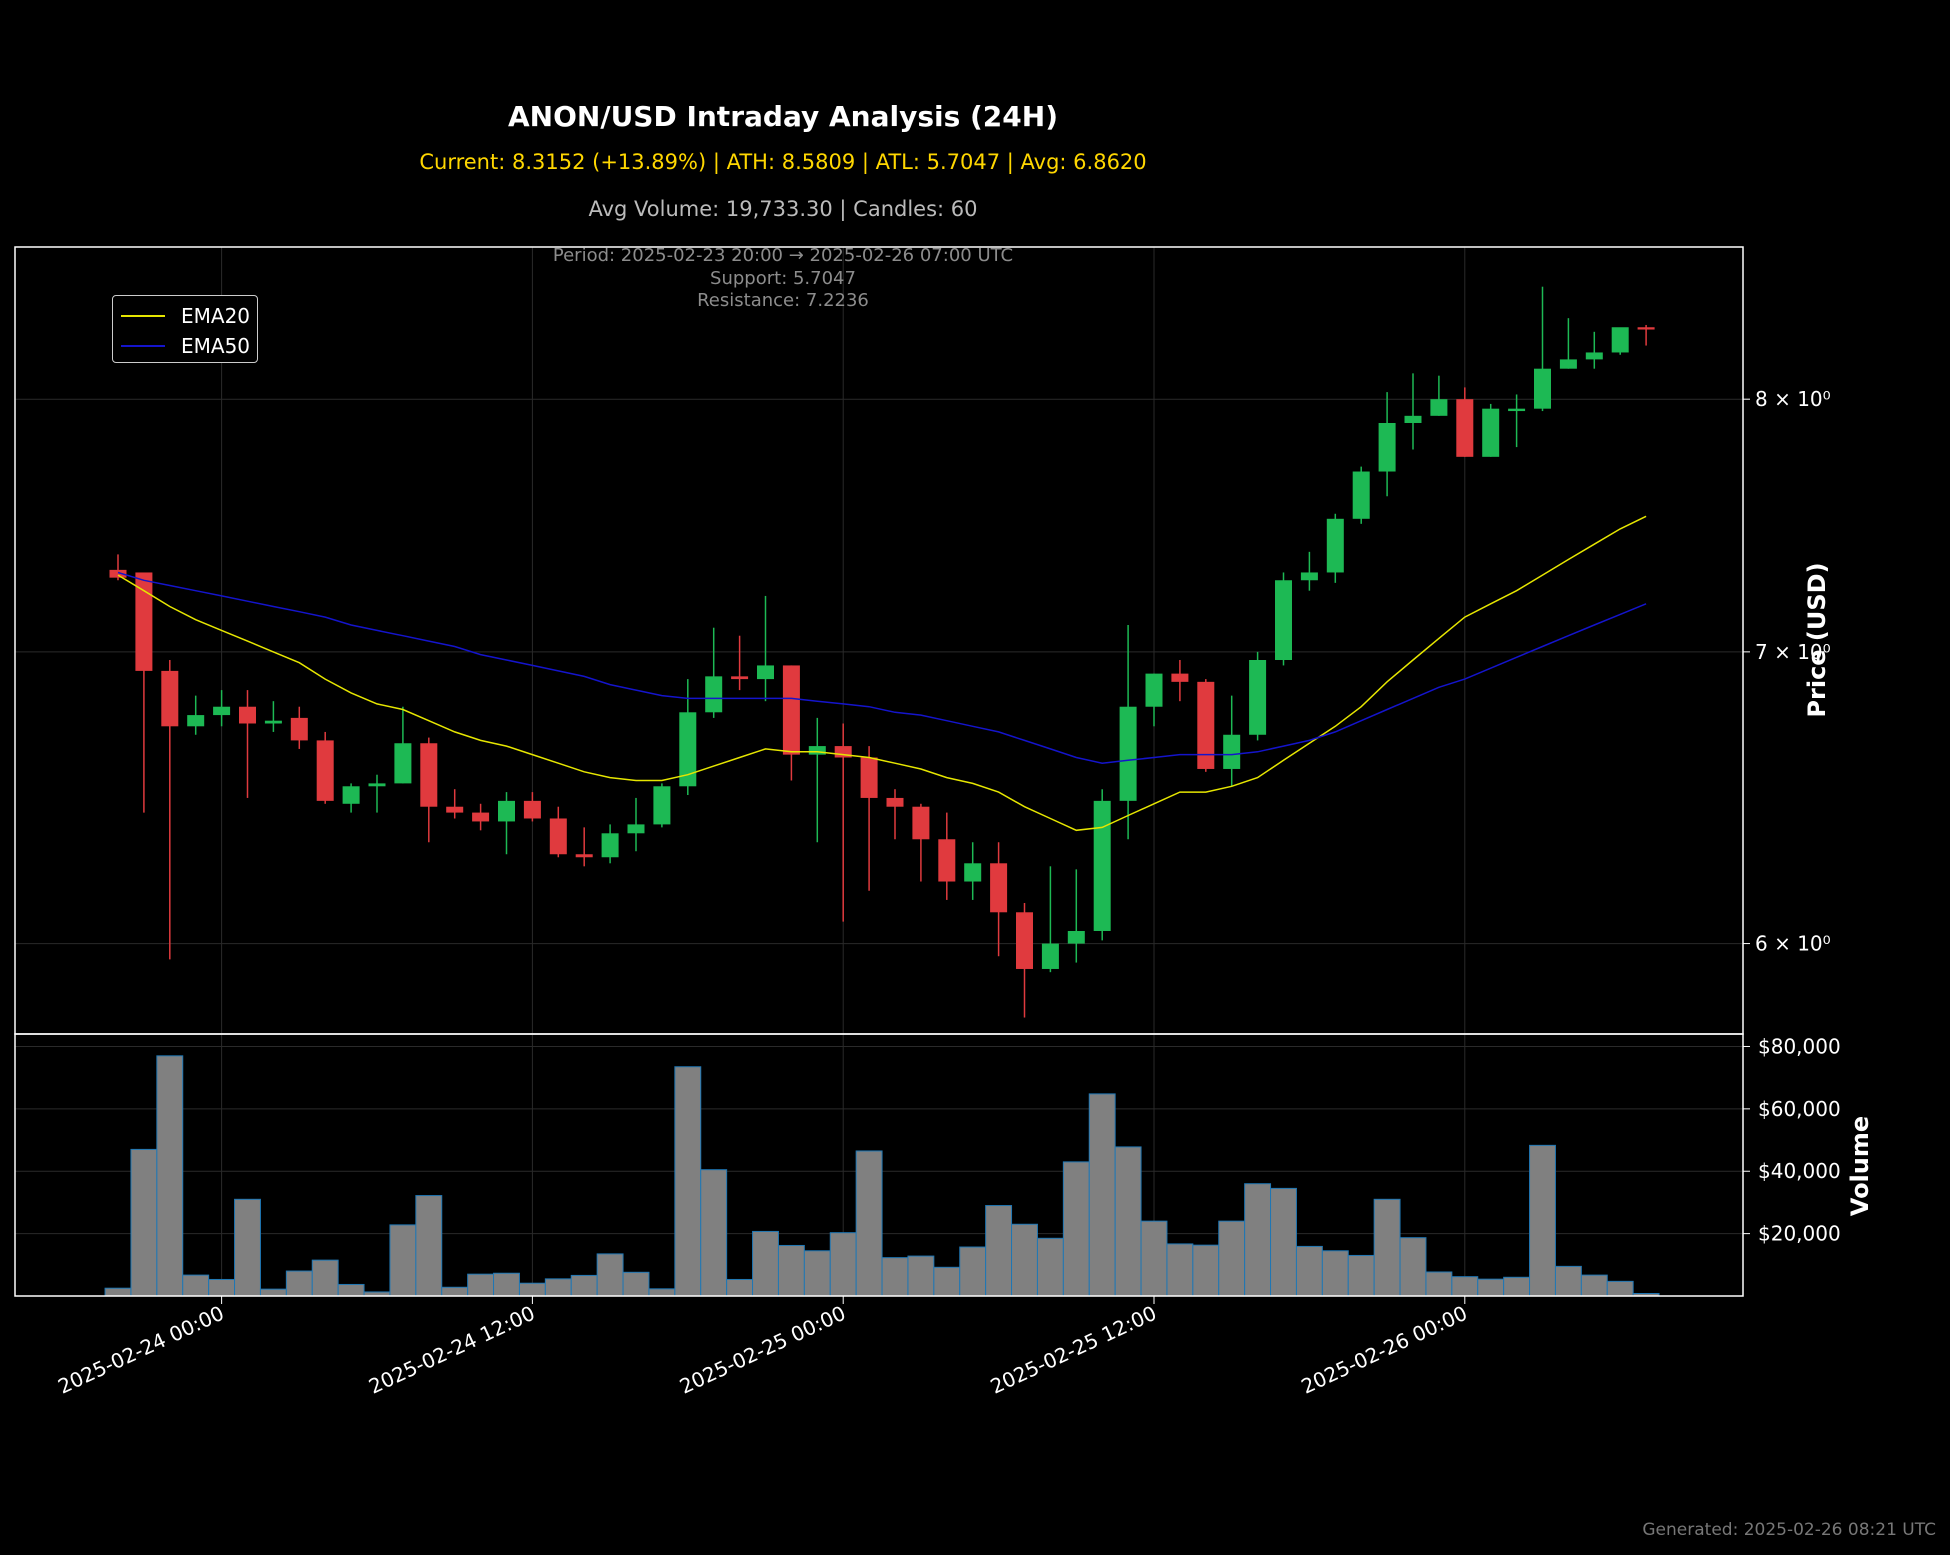  I want to click on volume-tick-label: $60,000, so click(1799, 1109).